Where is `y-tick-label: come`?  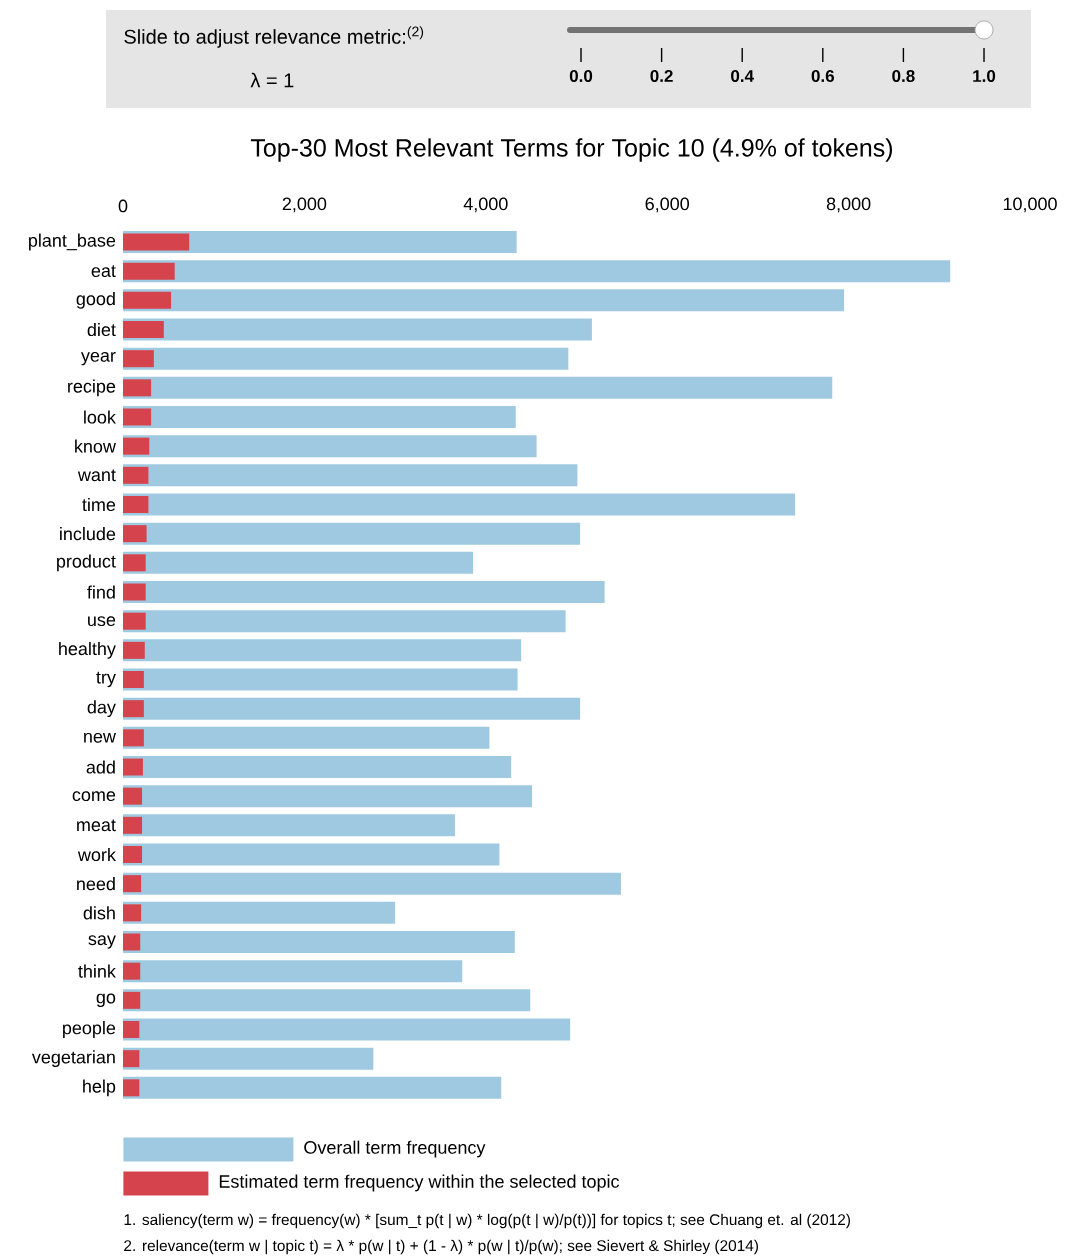 y-tick-label: come is located at coordinates (94, 796).